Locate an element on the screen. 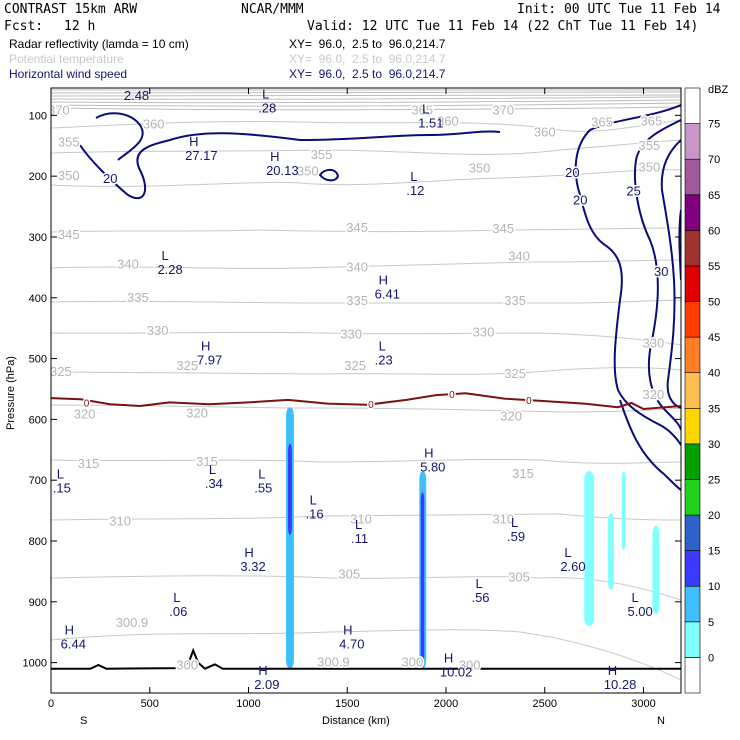  x-tick-label: 500 is located at coordinates (150, 704).